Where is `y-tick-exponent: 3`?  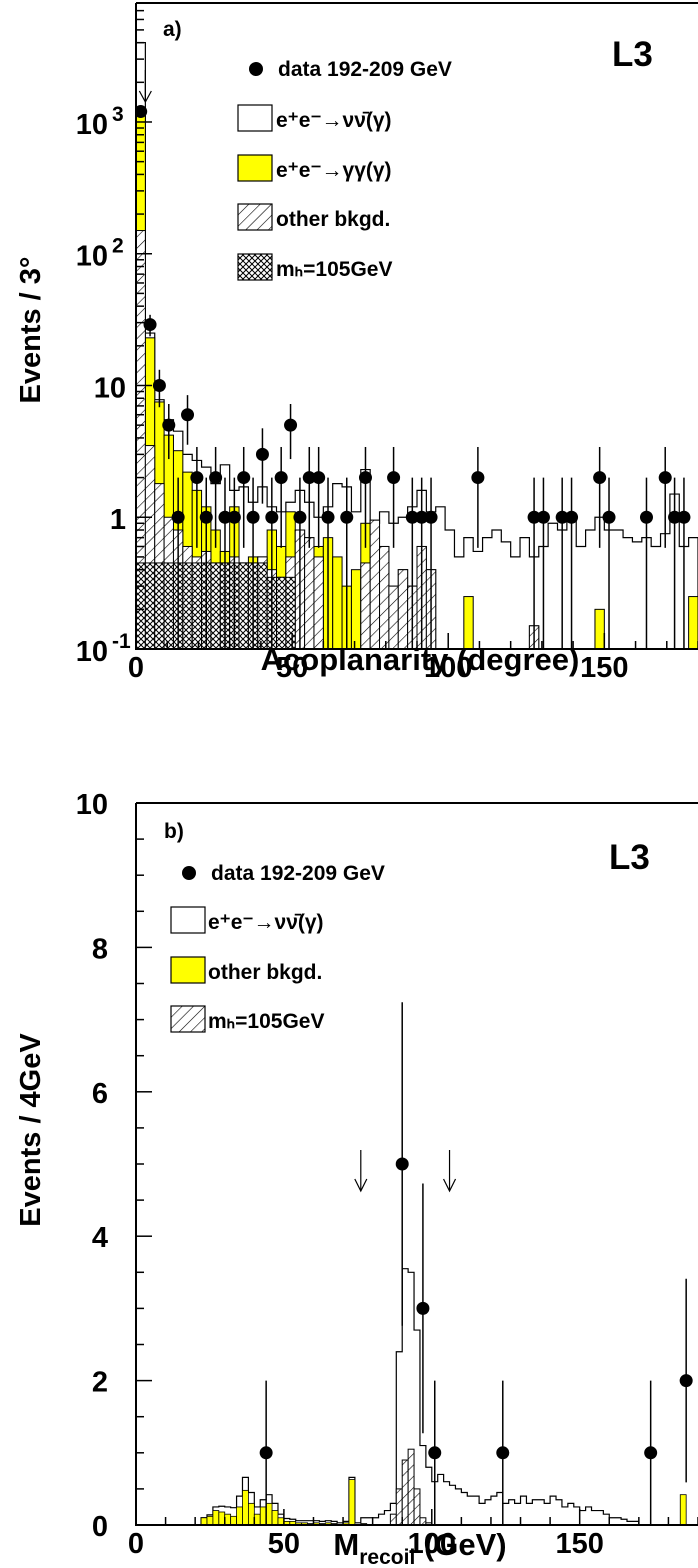 y-tick-exponent: 3 is located at coordinates (118, 114).